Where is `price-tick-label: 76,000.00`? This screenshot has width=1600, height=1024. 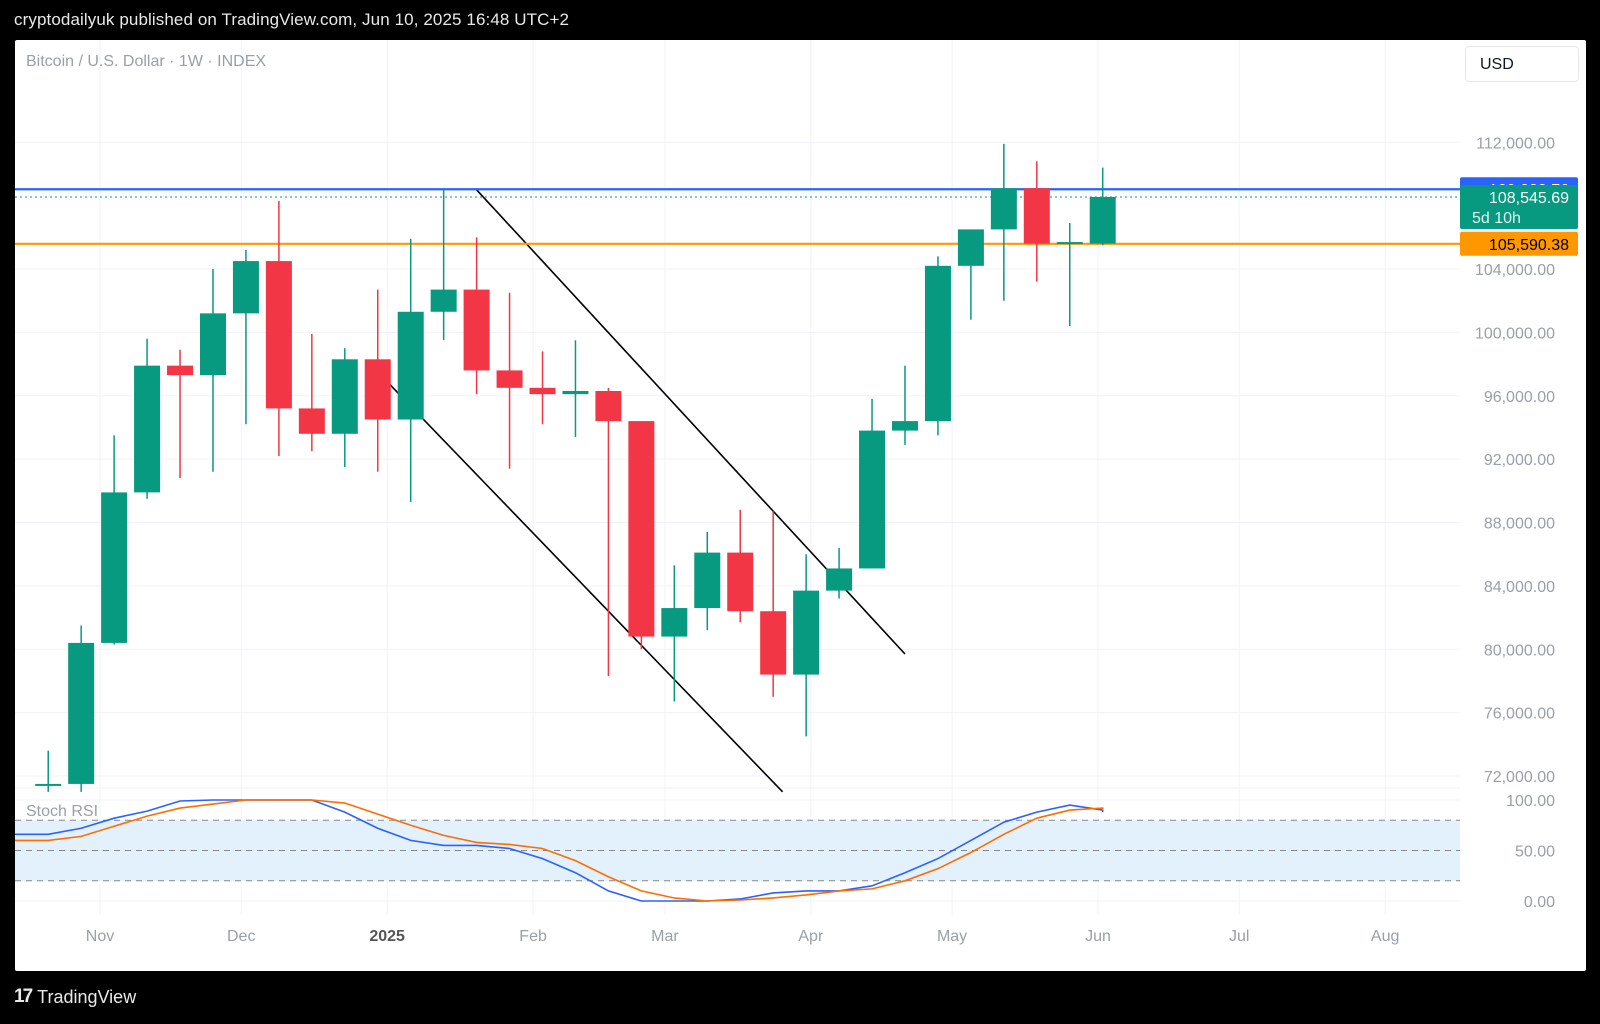 price-tick-label: 76,000.00 is located at coordinates (1519, 714).